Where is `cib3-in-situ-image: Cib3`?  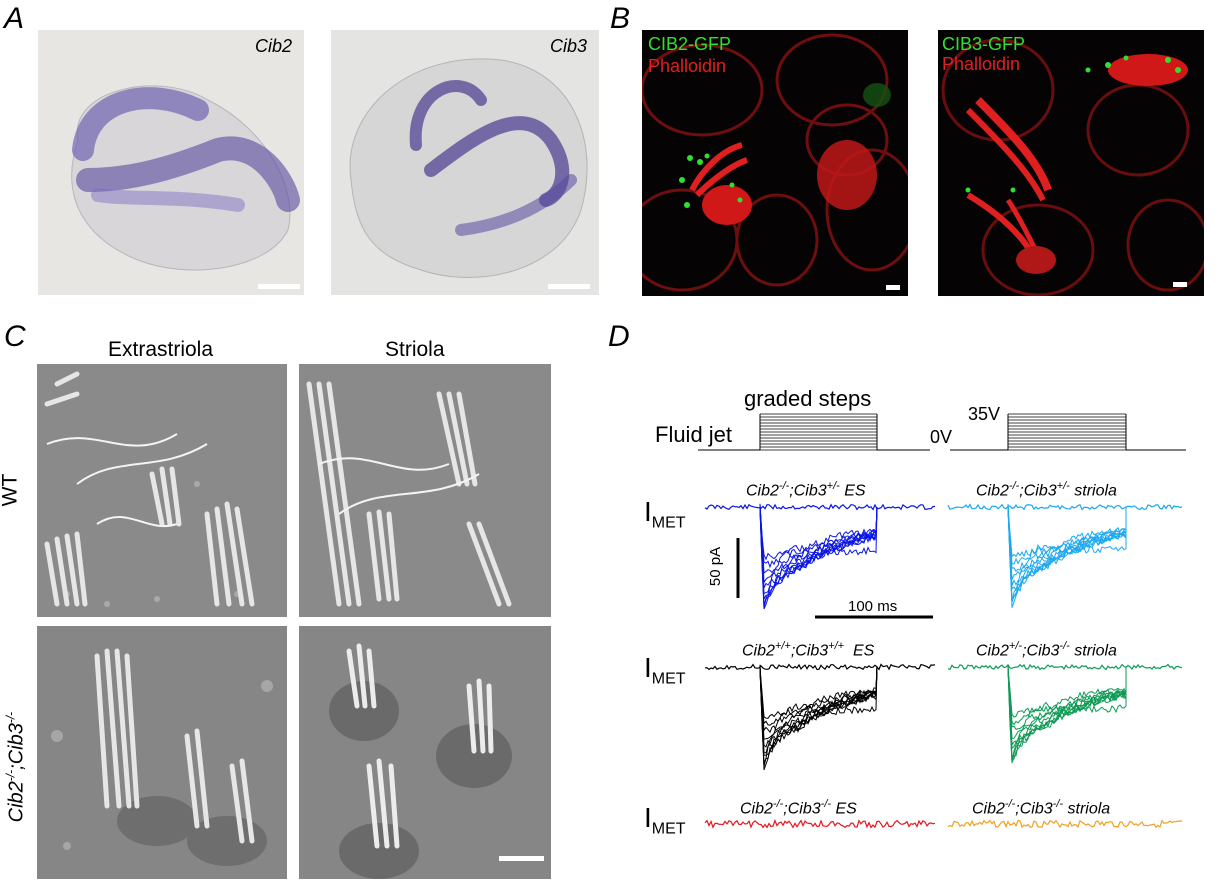
cib3-in-situ-image: Cib3 is located at coordinates (465, 162).